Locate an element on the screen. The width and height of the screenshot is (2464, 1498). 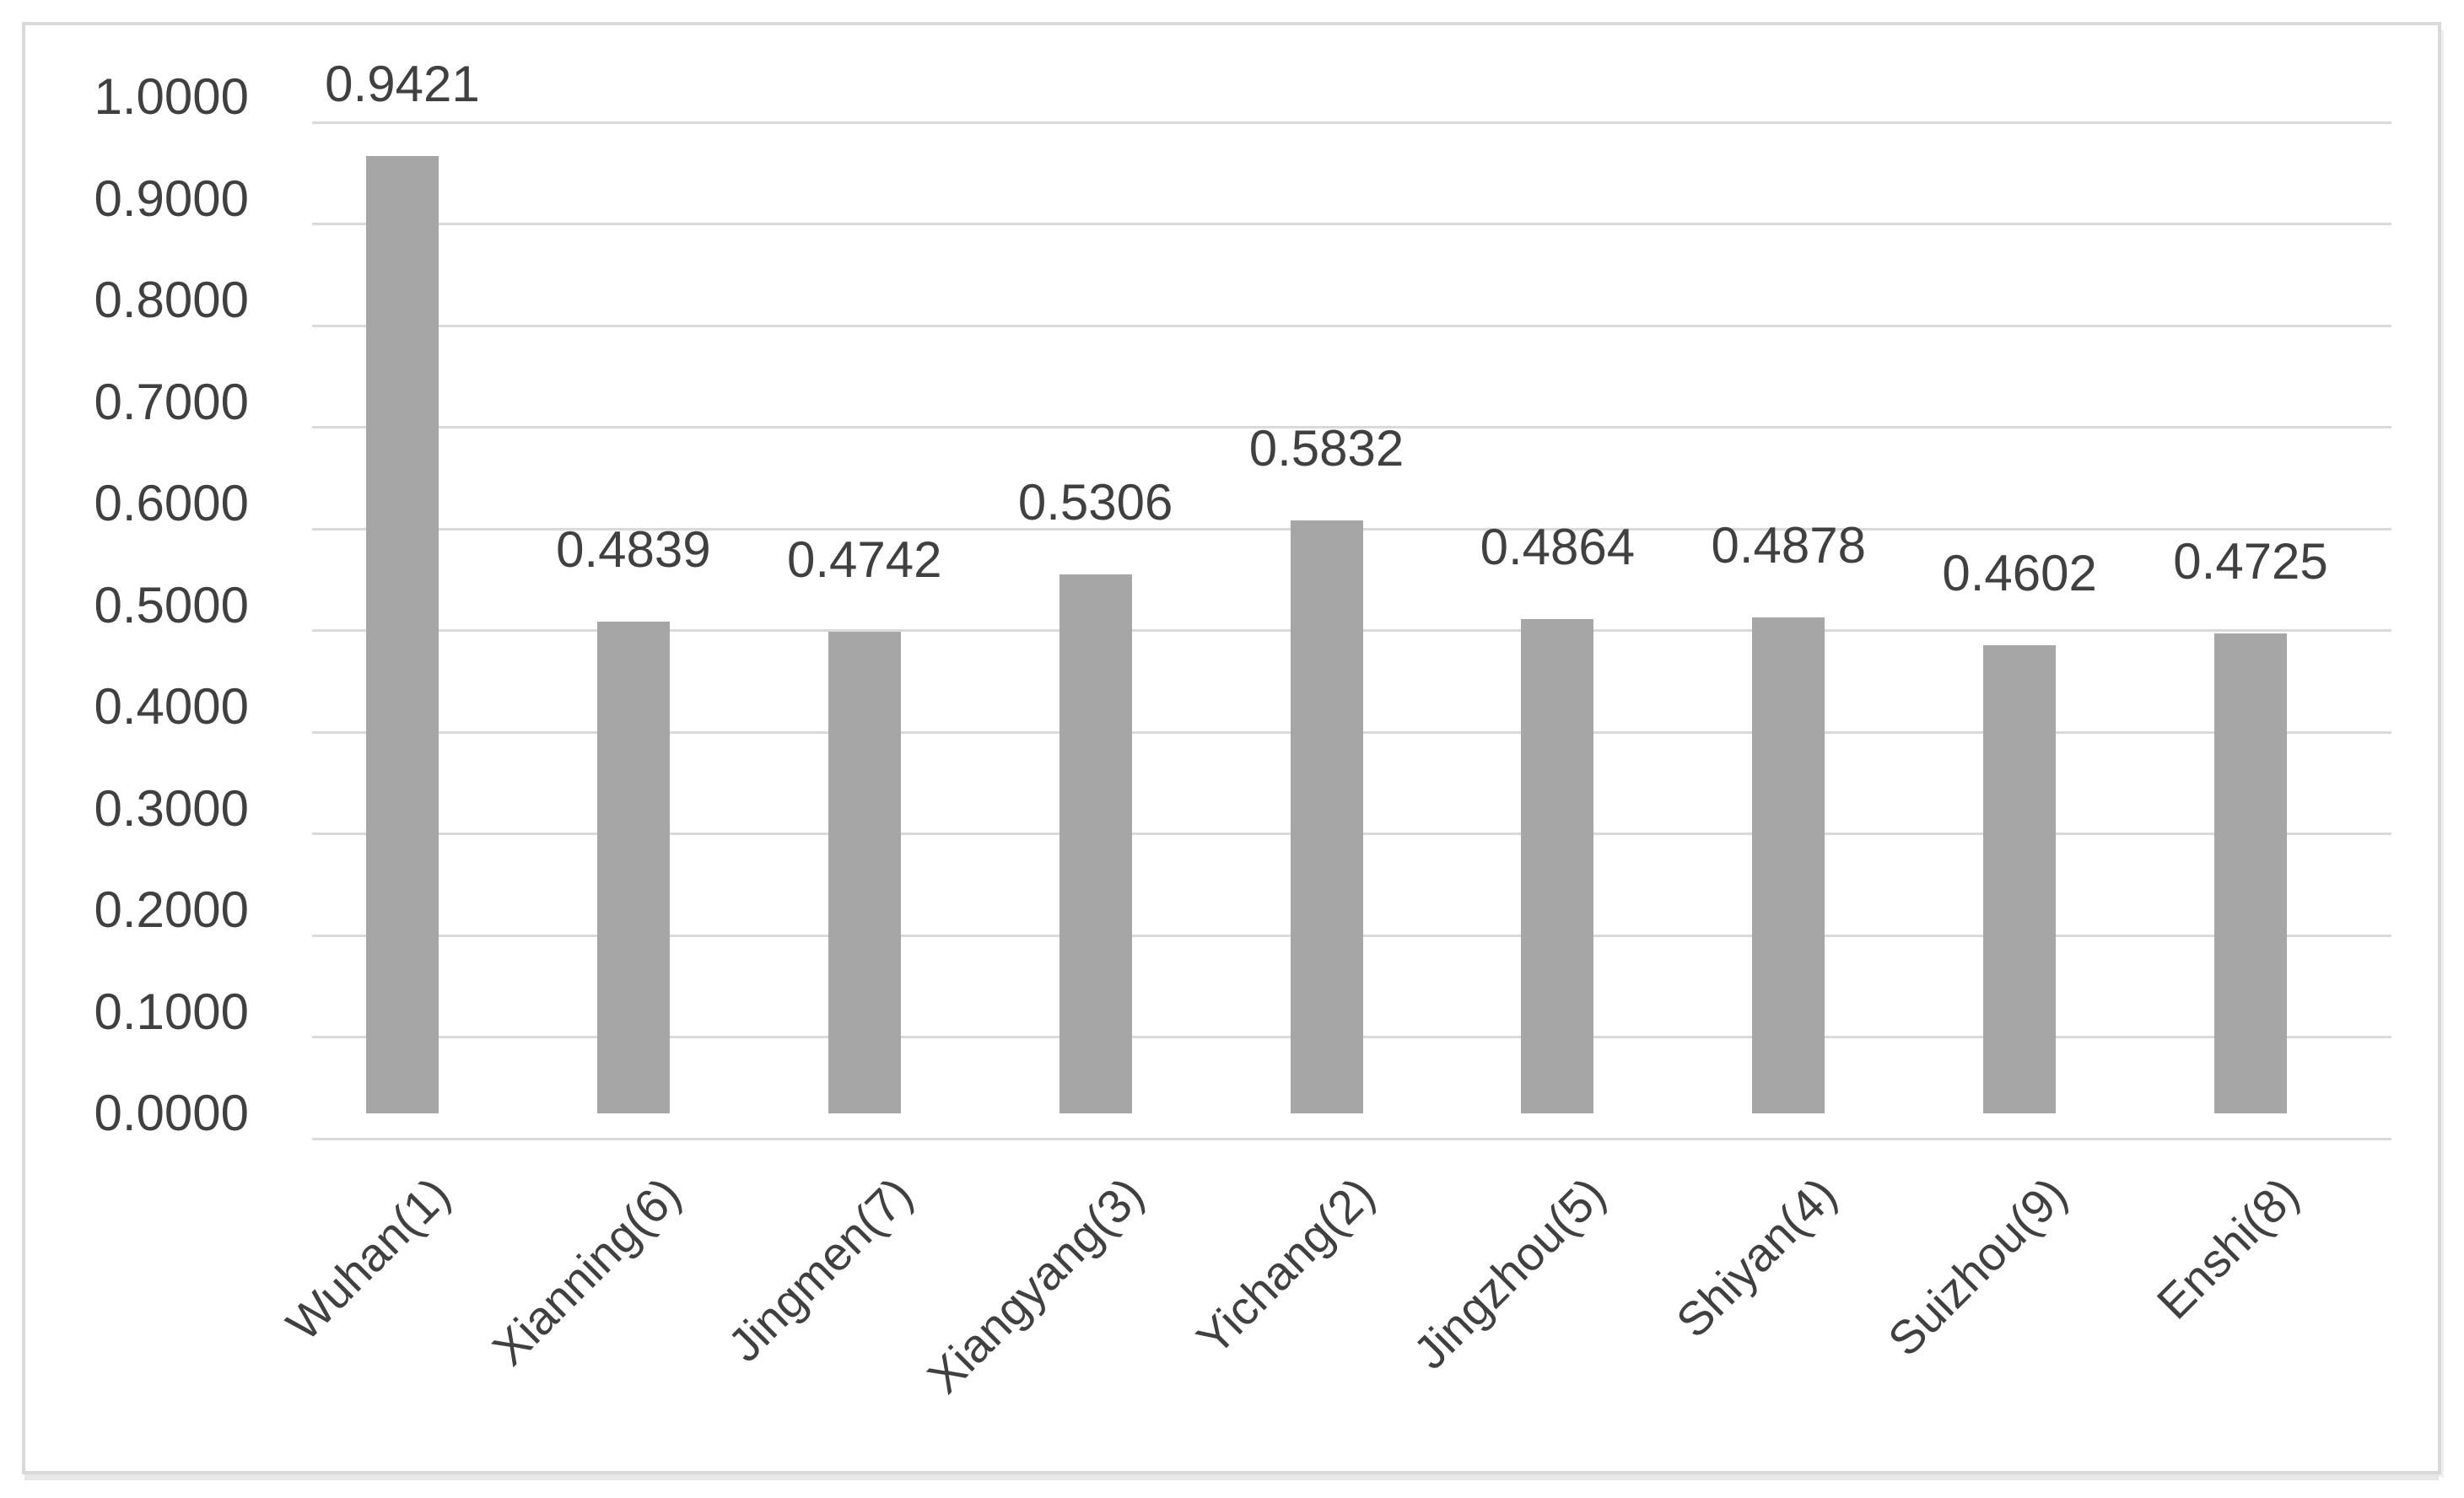
y-axis-tick-label: 0.7000 is located at coordinates (172, 401).